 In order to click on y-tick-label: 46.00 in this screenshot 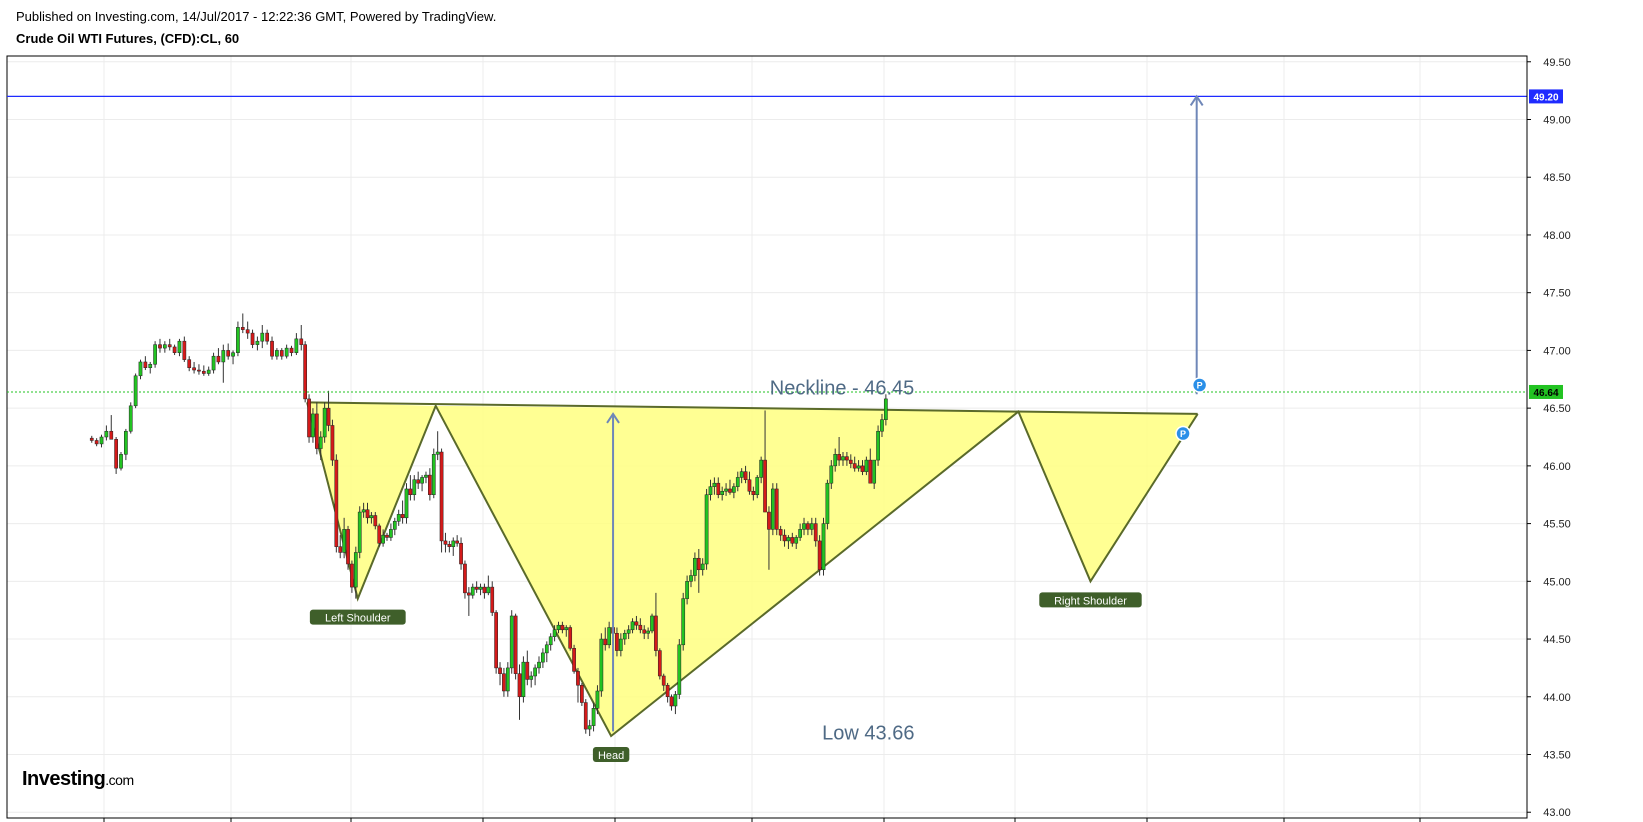, I will do `click(1557, 467)`.